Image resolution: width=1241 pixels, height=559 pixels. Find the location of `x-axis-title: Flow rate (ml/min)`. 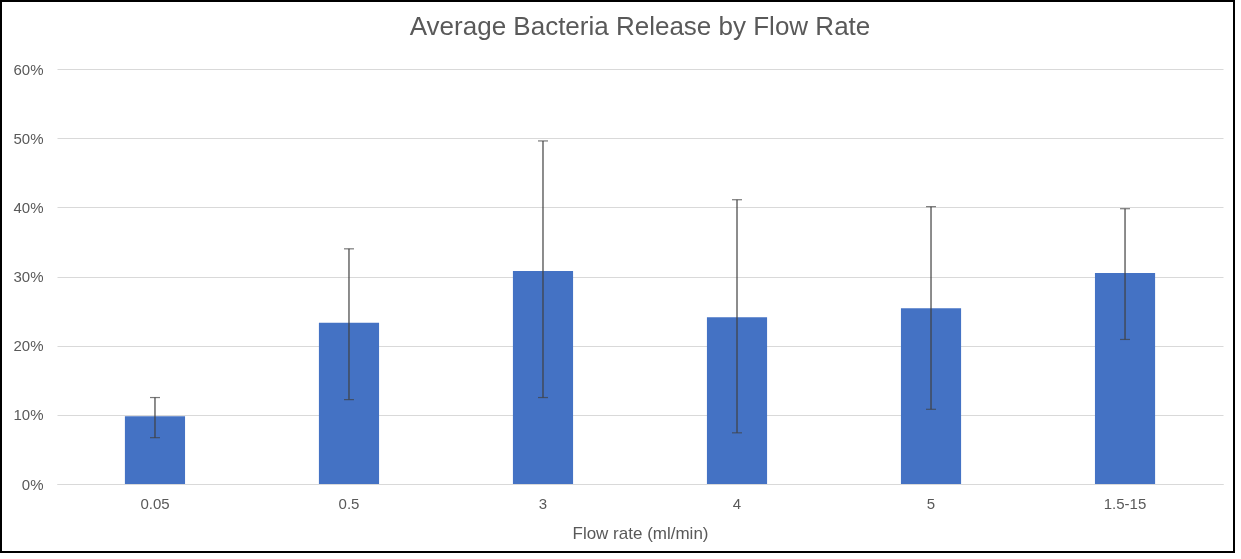

x-axis-title: Flow rate (ml/min) is located at coordinates (640, 533).